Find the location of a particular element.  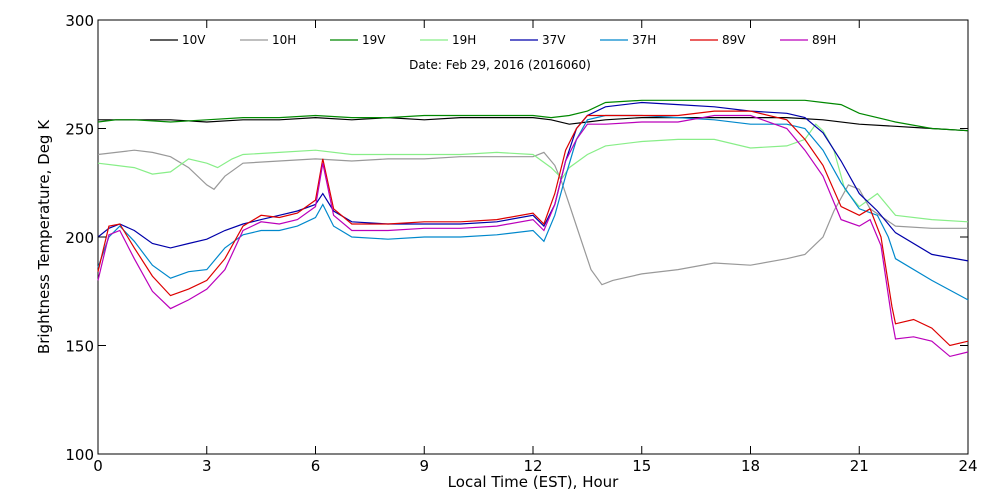

y-tick-label-0: 100 is located at coordinates (79, 455).